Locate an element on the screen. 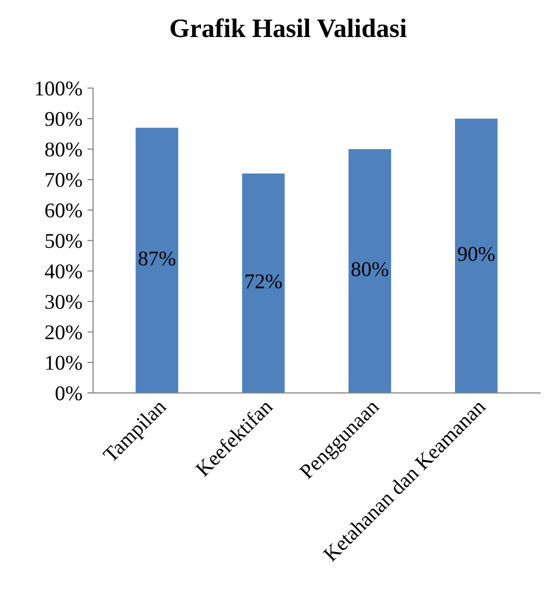  y-tick-label: 0% is located at coordinates (69, 393).